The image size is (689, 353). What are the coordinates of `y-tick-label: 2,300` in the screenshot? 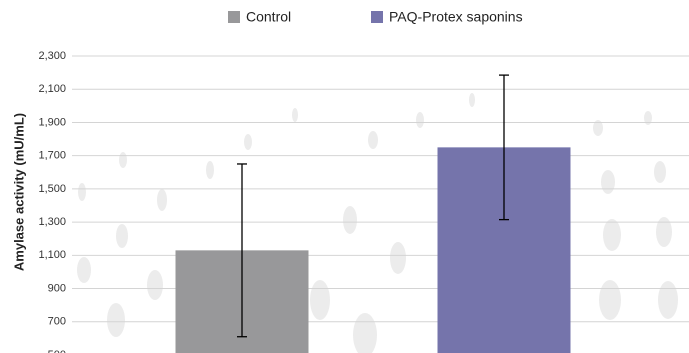 It's located at (52, 56).